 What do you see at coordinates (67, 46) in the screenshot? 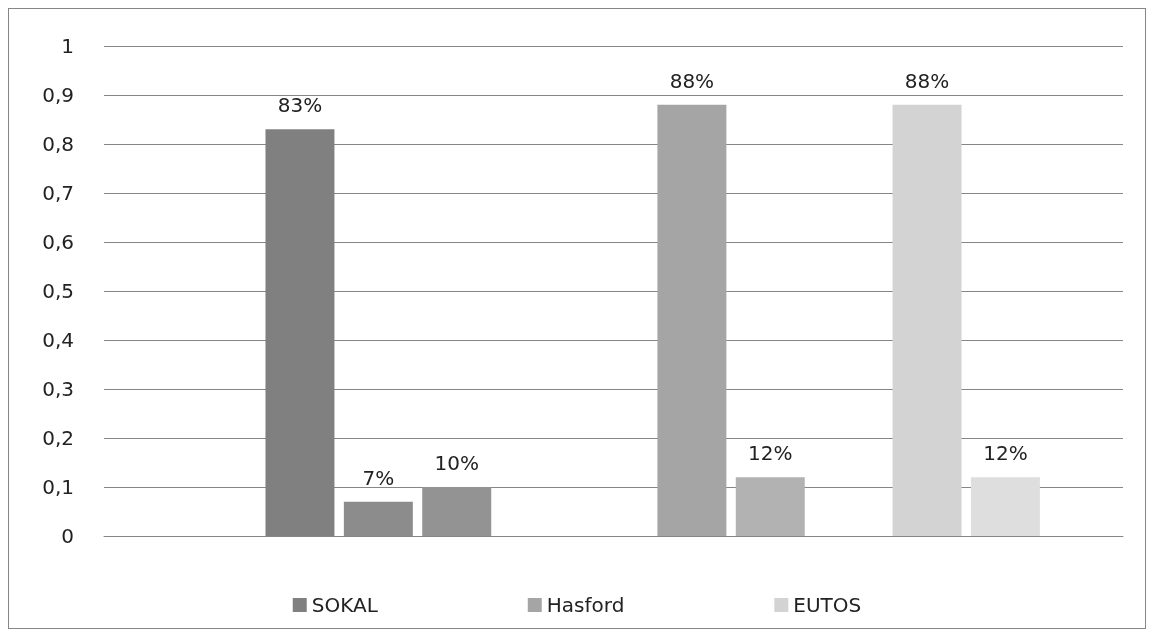
I see `y-tick-label: 1` at bounding box center [67, 46].